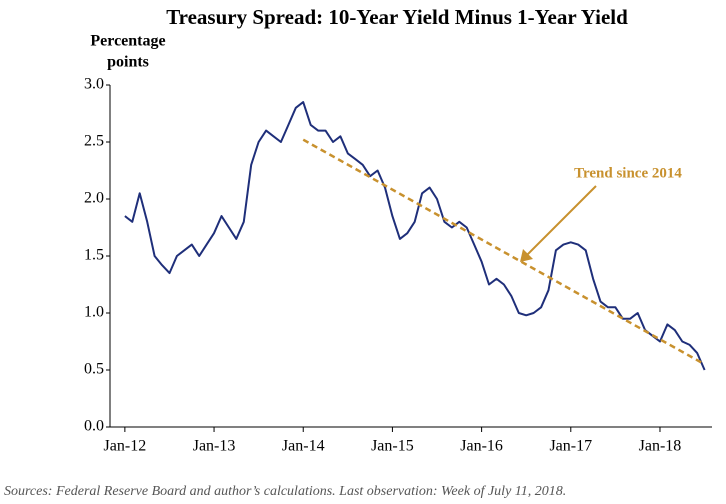 The height and width of the screenshot is (504, 726). Describe the element at coordinates (94, 84) in the screenshot. I see `y-tick-label: 3.0` at that location.